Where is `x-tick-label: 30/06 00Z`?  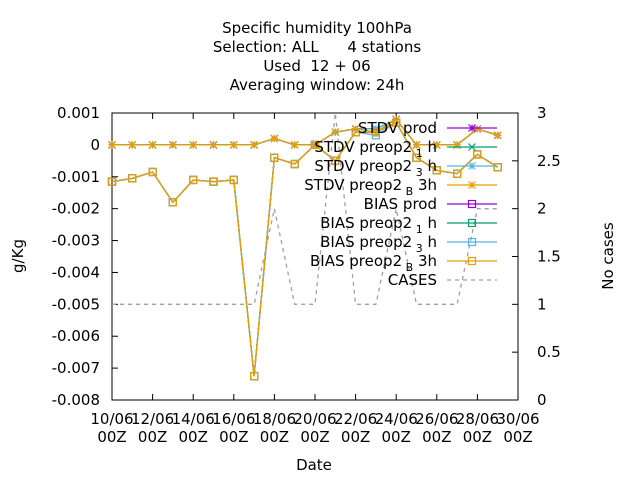
x-tick-label: 30/06 00Z is located at coordinates (517, 428).